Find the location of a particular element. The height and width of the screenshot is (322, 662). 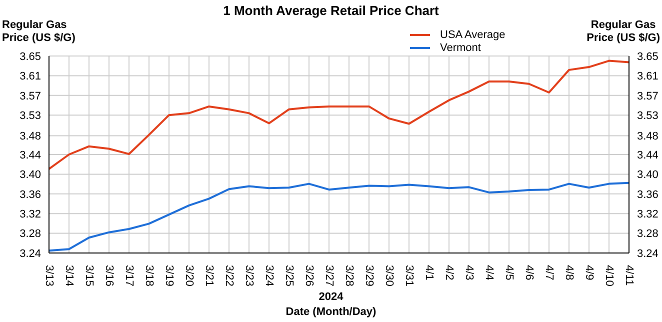

y2-tick-label: 3.36 is located at coordinates (647, 194).